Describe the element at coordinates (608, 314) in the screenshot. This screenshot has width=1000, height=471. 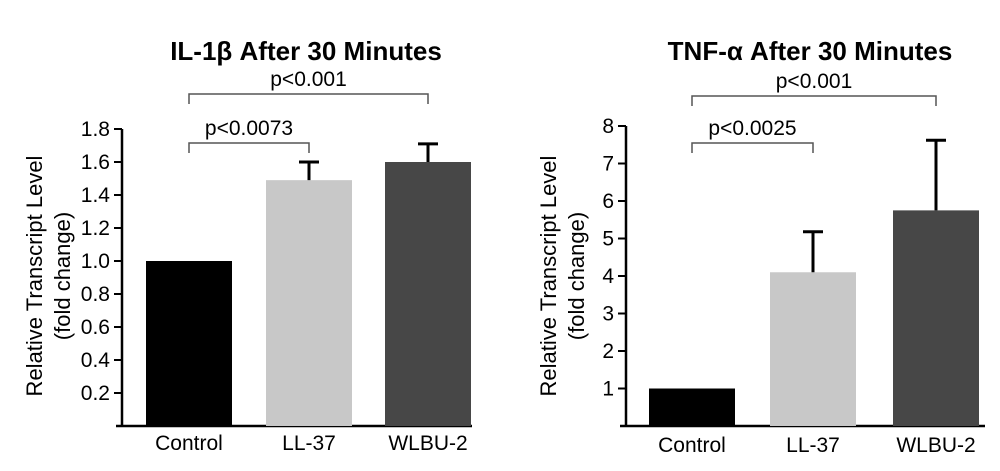
I see `chart2-y-tick-label: 3` at that location.